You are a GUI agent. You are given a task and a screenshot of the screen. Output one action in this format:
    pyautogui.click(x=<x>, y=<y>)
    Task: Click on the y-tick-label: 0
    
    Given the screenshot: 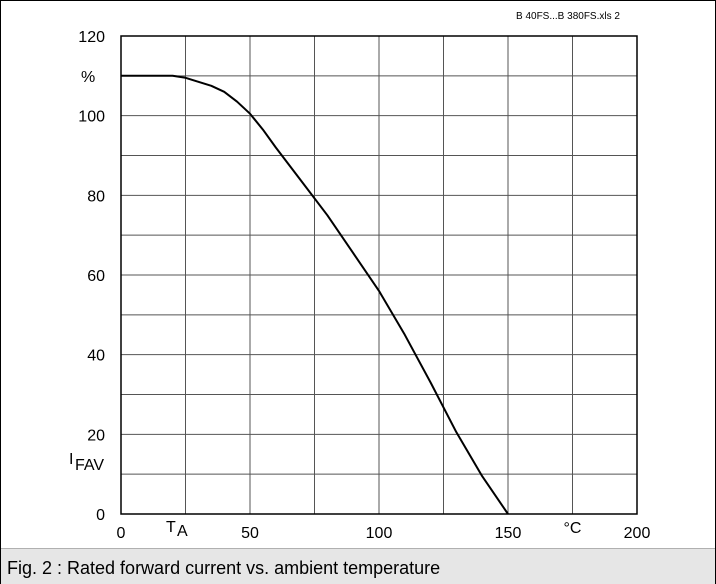 What is the action you would take?
    pyautogui.click(x=100, y=515)
    